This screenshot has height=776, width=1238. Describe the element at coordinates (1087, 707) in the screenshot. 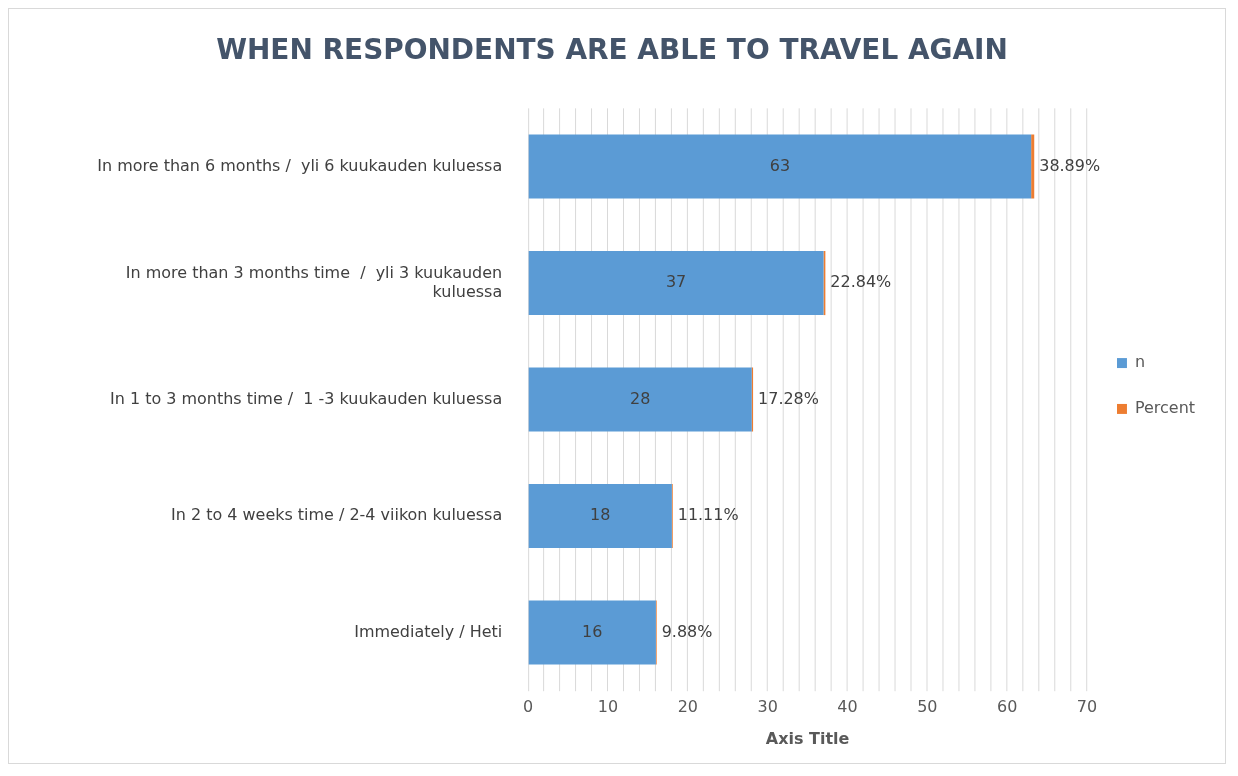

I see `x-tick-label: 70` at that location.